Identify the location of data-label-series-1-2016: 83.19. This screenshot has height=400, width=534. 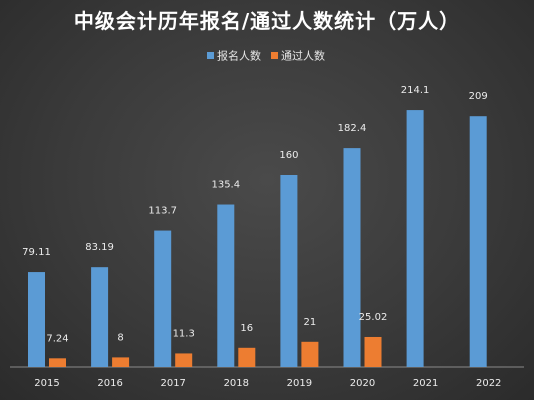
(99, 247).